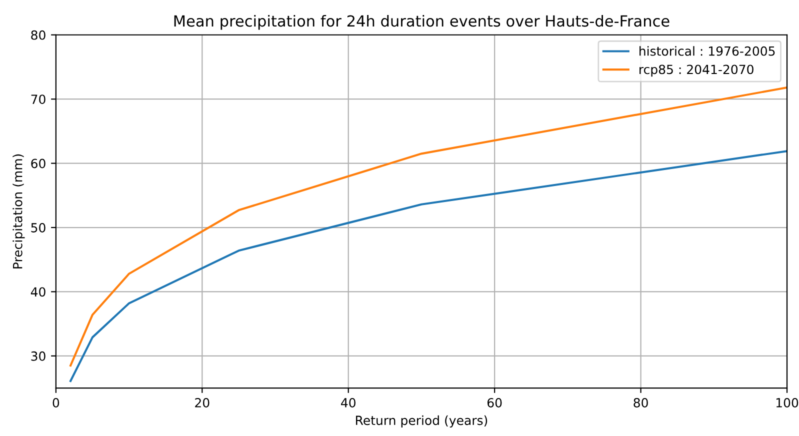 This screenshot has width=799, height=436. What do you see at coordinates (348, 403) in the screenshot?
I see `x-tick-label: 40` at bounding box center [348, 403].